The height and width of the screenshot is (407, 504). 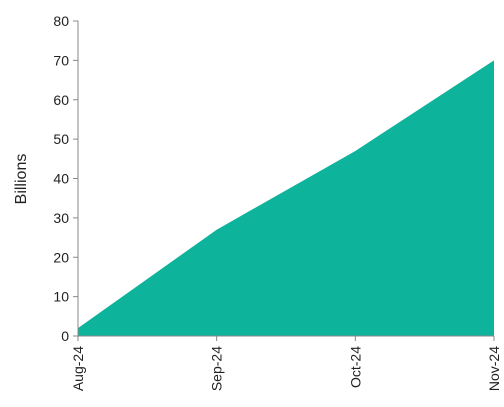 What do you see at coordinates (286, 363) in the screenshot?
I see `x-axis: Aug-24 Sep-24 Oct-24 Nov-24` at bounding box center [286, 363].